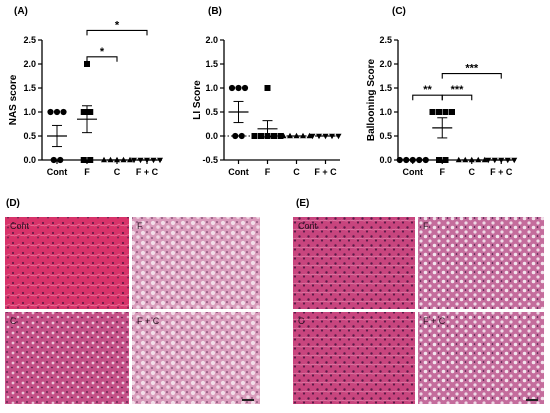  Describe the element at coordinates (13, 321) in the screenshot. I see `micrograph-d-label-c: C` at that location.